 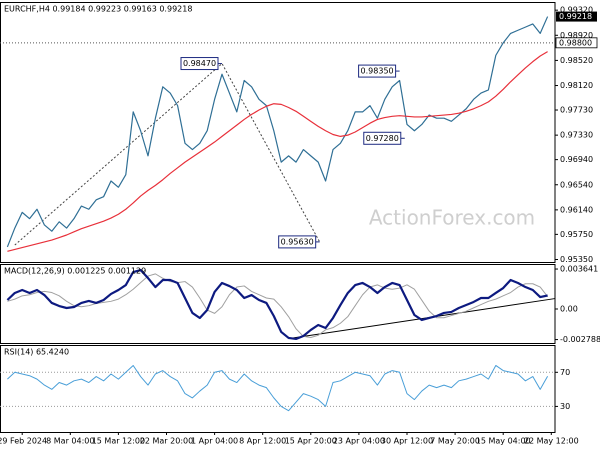 I want to click on watermark: ActionForex.com, so click(x=452, y=218).